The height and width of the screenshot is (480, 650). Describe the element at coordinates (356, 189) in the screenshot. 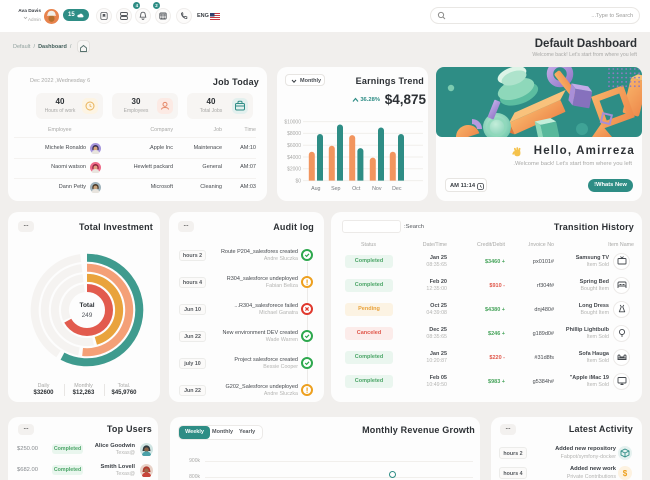

I see `svg-text: Oct` at that location.